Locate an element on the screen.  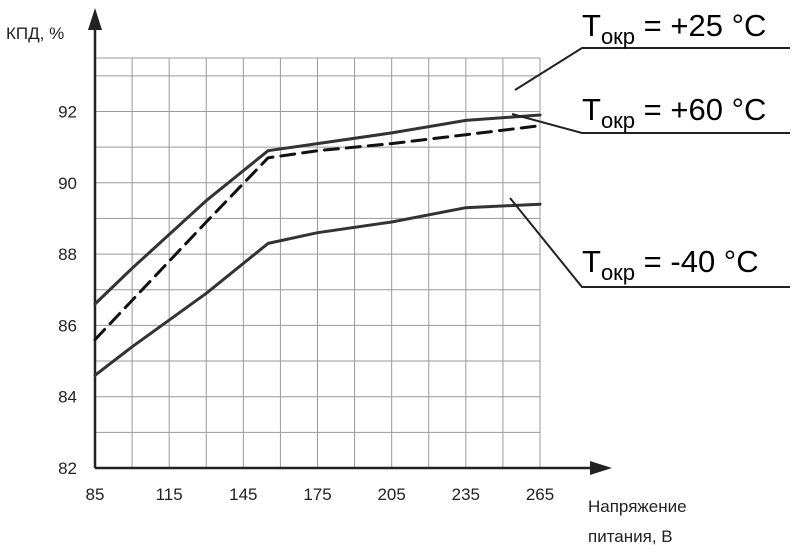
x-tick-label: 265 is located at coordinates (540, 494).